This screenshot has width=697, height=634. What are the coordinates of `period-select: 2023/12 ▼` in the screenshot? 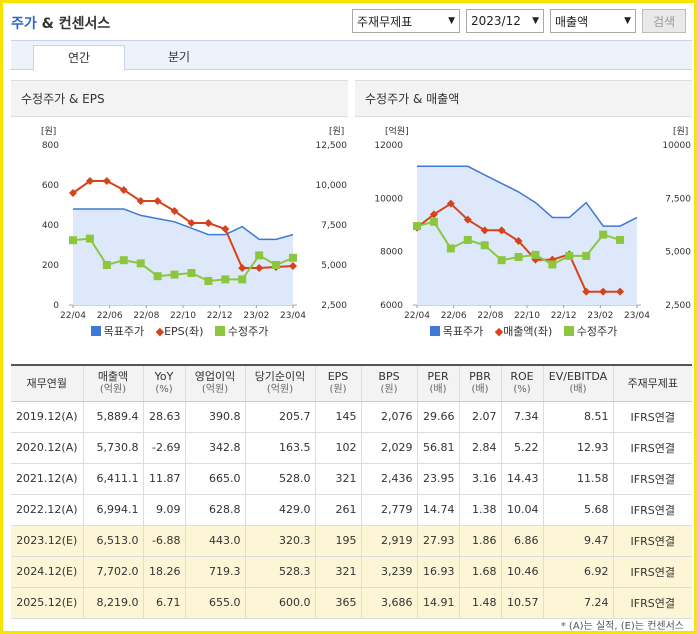 It's located at (505, 21).